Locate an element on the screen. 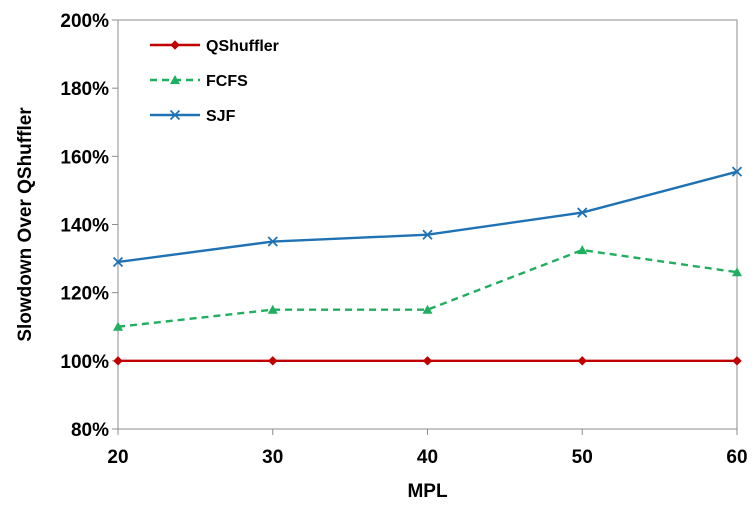 The image size is (756, 510). y-axis: 80% 100% 120% 140% 160% 180% 200% is located at coordinates (89, 226).